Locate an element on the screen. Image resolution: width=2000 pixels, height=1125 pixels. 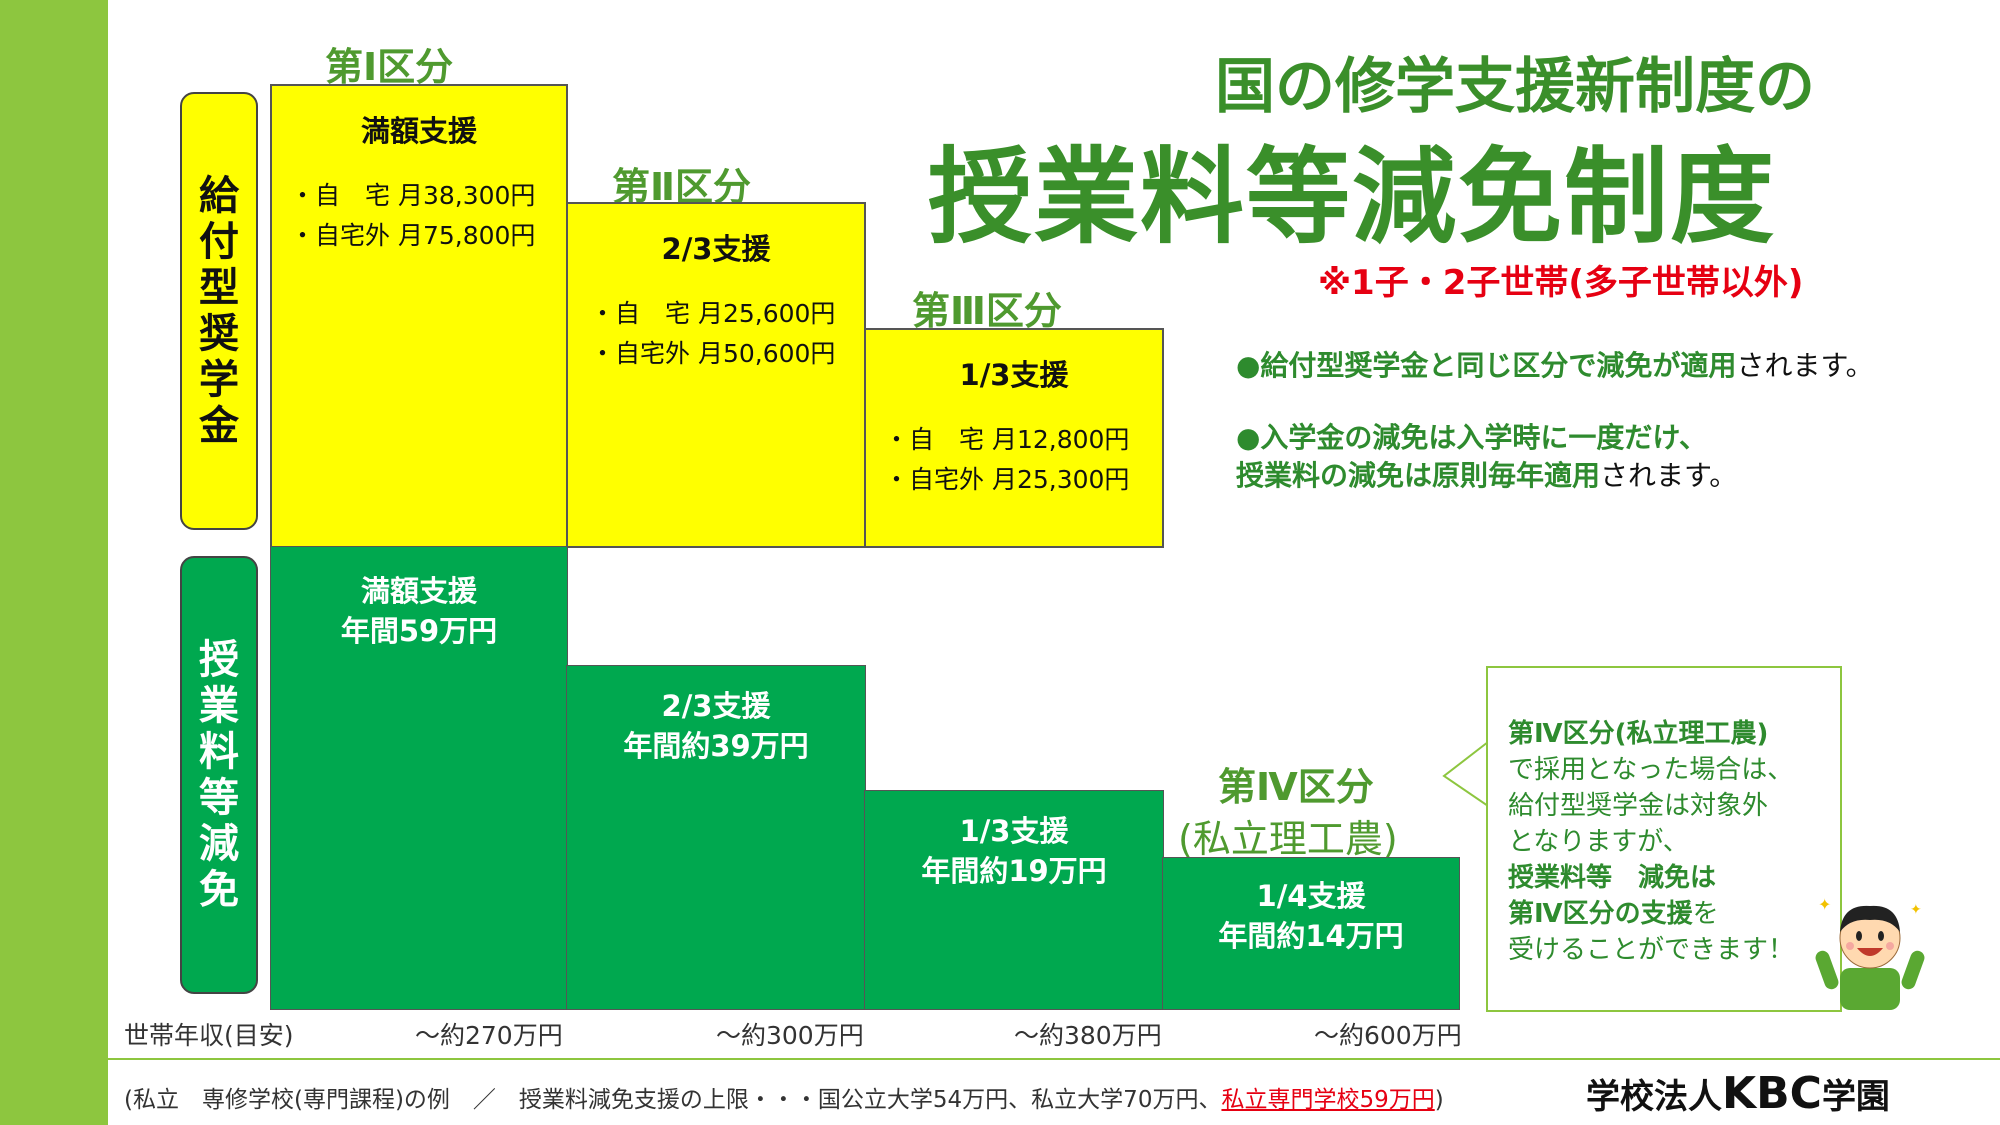
tuition-box-3: 1/3支援 年間約19万円 is located at coordinates (1014, 900).